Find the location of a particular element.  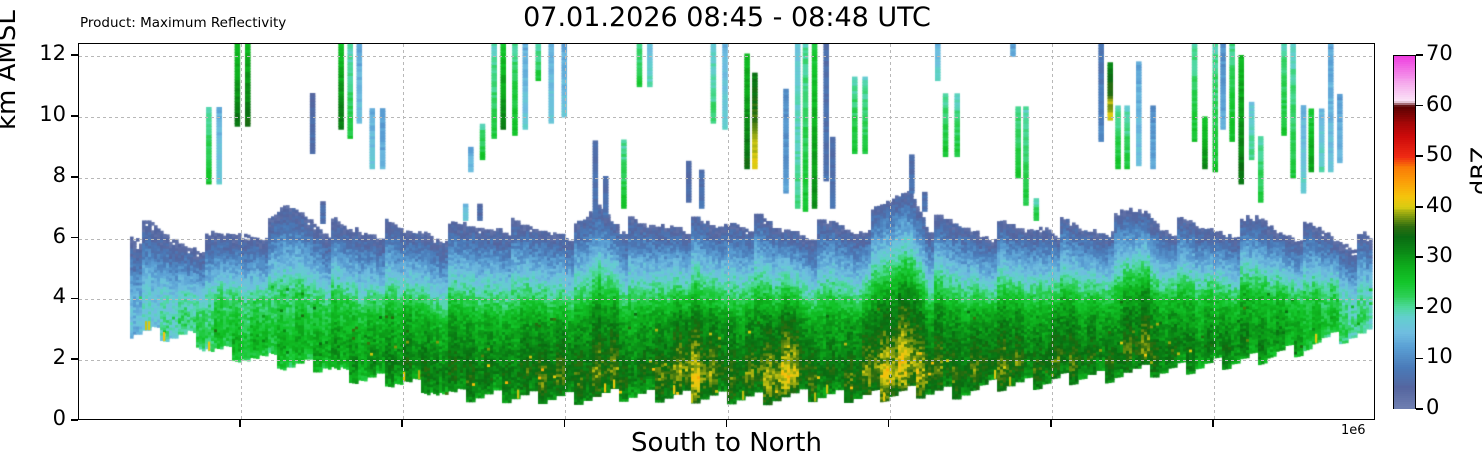

colorbar is located at coordinates (1404, 232).